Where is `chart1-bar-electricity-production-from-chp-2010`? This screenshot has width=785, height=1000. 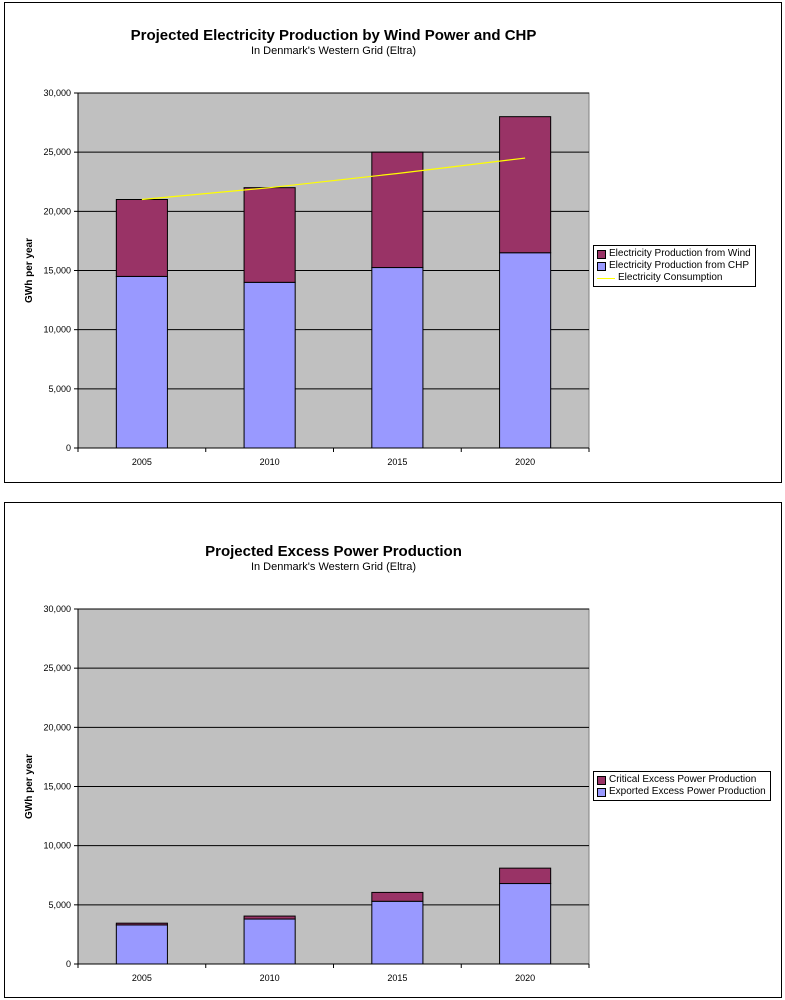 chart1-bar-electricity-production-from-chp-2010 is located at coordinates (269, 365).